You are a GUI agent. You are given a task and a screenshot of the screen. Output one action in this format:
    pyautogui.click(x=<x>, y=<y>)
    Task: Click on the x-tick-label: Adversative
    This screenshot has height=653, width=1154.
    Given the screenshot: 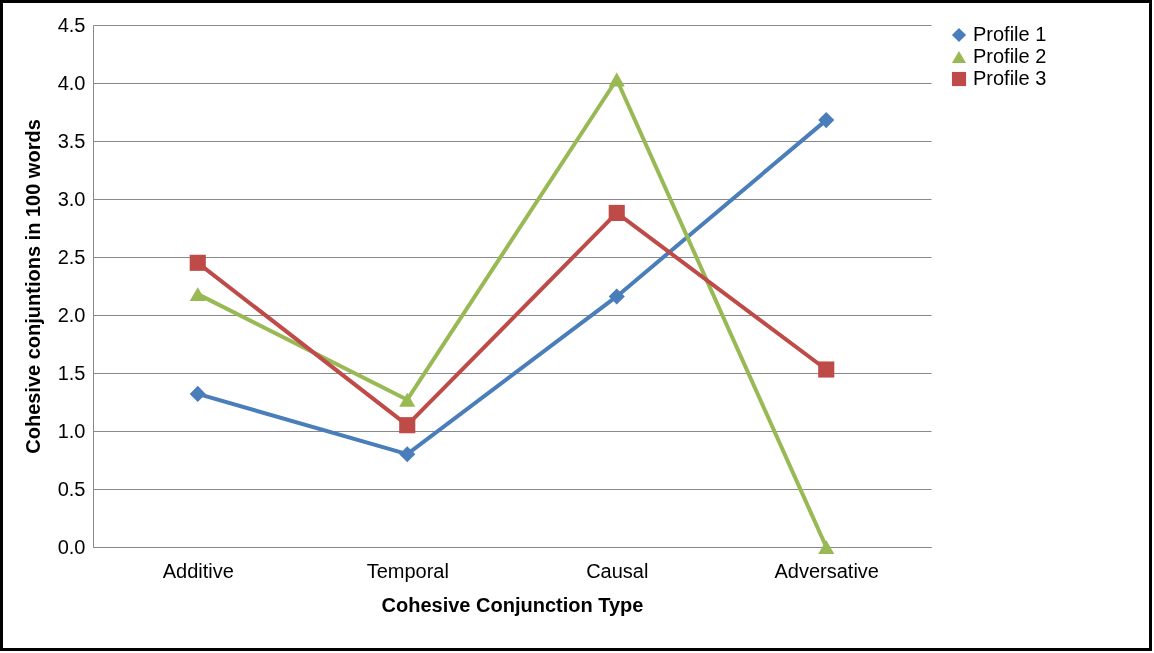 What is the action you would take?
    pyautogui.click(x=826, y=570)
    